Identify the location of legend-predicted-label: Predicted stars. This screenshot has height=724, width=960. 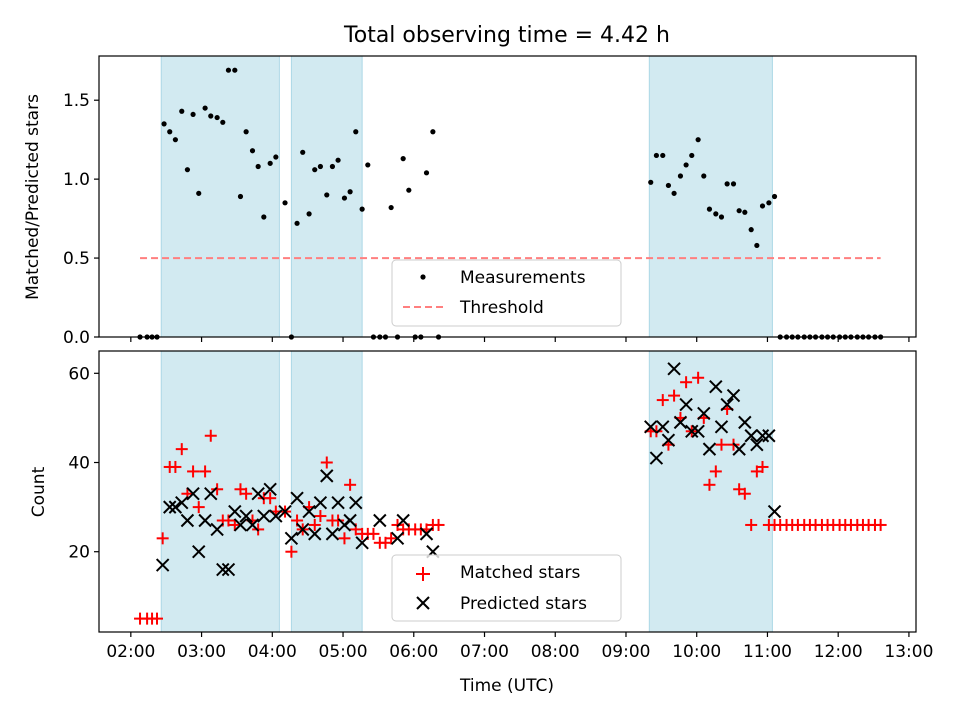
(523, 604).